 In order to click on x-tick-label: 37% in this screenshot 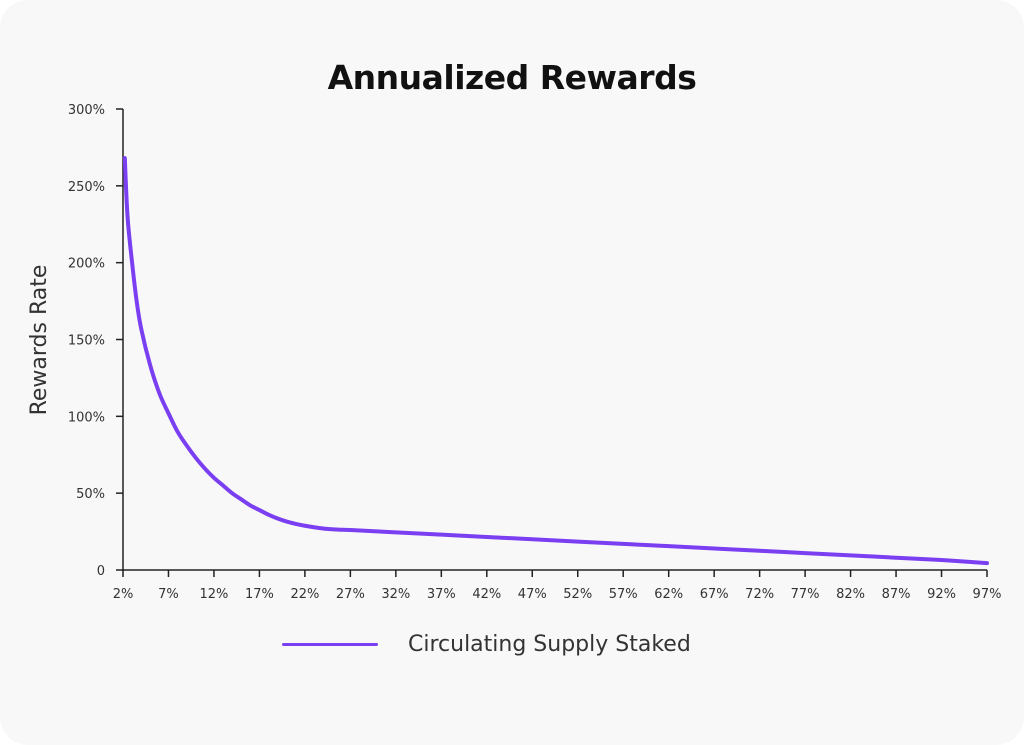, I will do `click(441, 594)`.